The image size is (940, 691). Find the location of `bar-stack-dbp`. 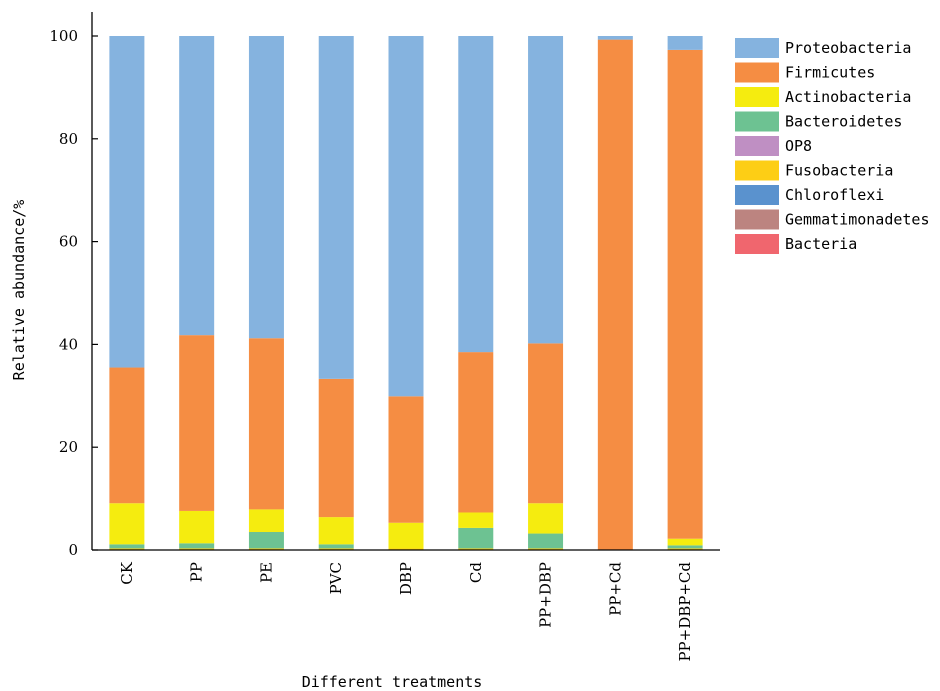

bar-stack-dbp is located at coordinates (406, 293).